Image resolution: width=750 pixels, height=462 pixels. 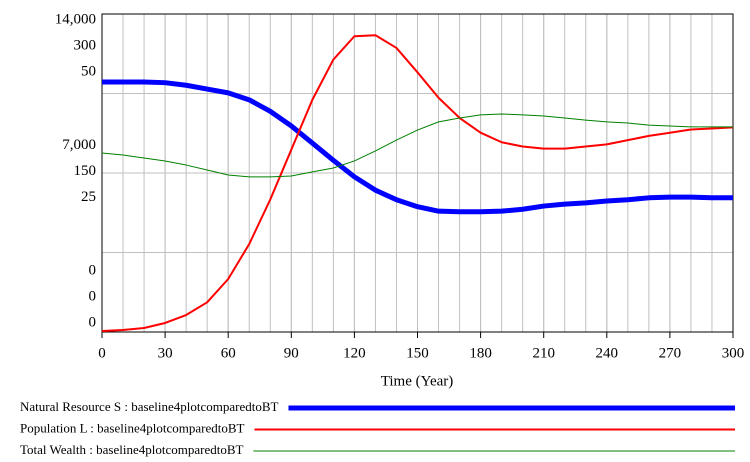 What do you see at coordinates (670, 353) in the screenshot?
I see `x-tick-label: 270` at bounding box center [670, 353].